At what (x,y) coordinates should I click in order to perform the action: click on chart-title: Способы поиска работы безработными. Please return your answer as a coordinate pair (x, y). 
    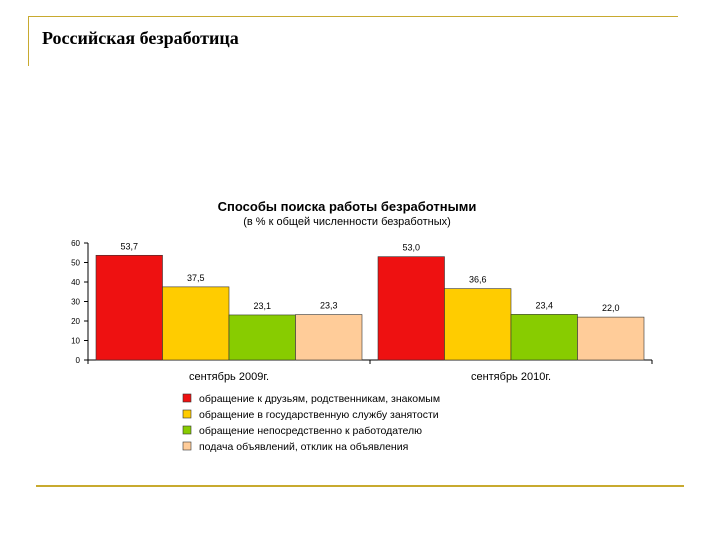
    Looking at the image, I should click on (347, 206).